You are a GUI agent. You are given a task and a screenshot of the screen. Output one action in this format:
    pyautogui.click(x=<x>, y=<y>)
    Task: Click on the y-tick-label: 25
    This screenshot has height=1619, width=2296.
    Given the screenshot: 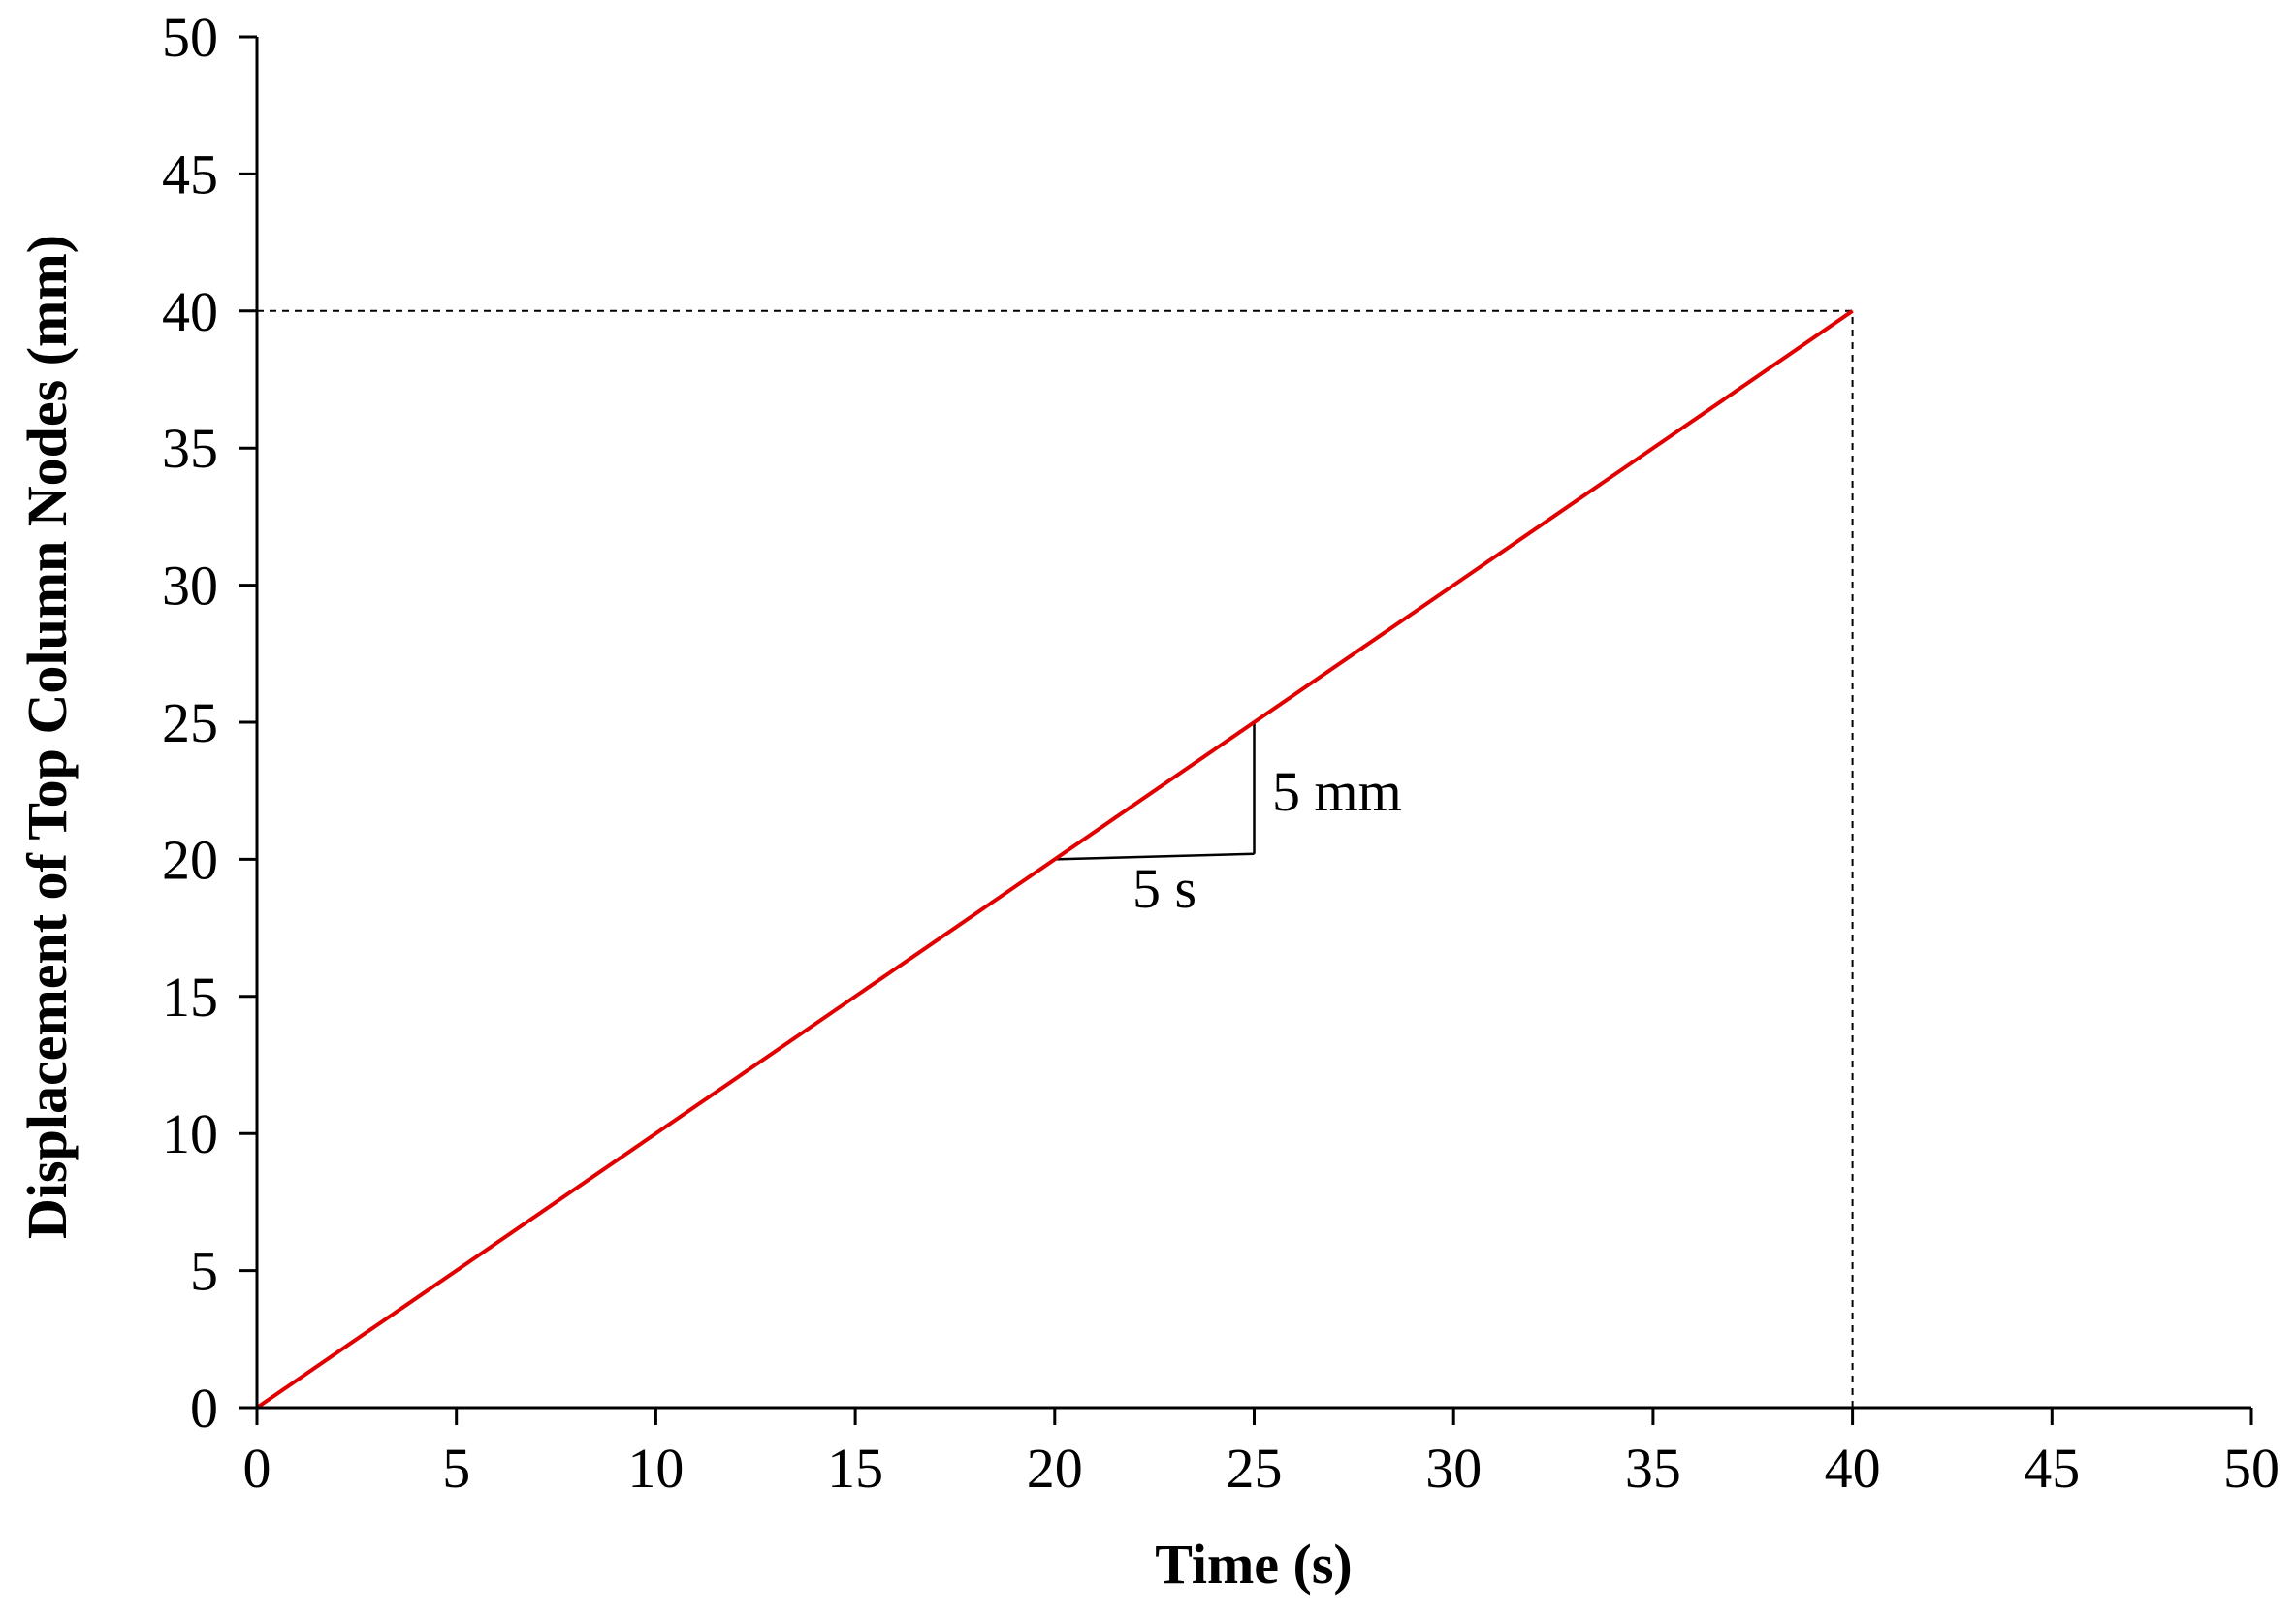 What is the action you would take?
    pyautogui.click(x=190, y=722)
    